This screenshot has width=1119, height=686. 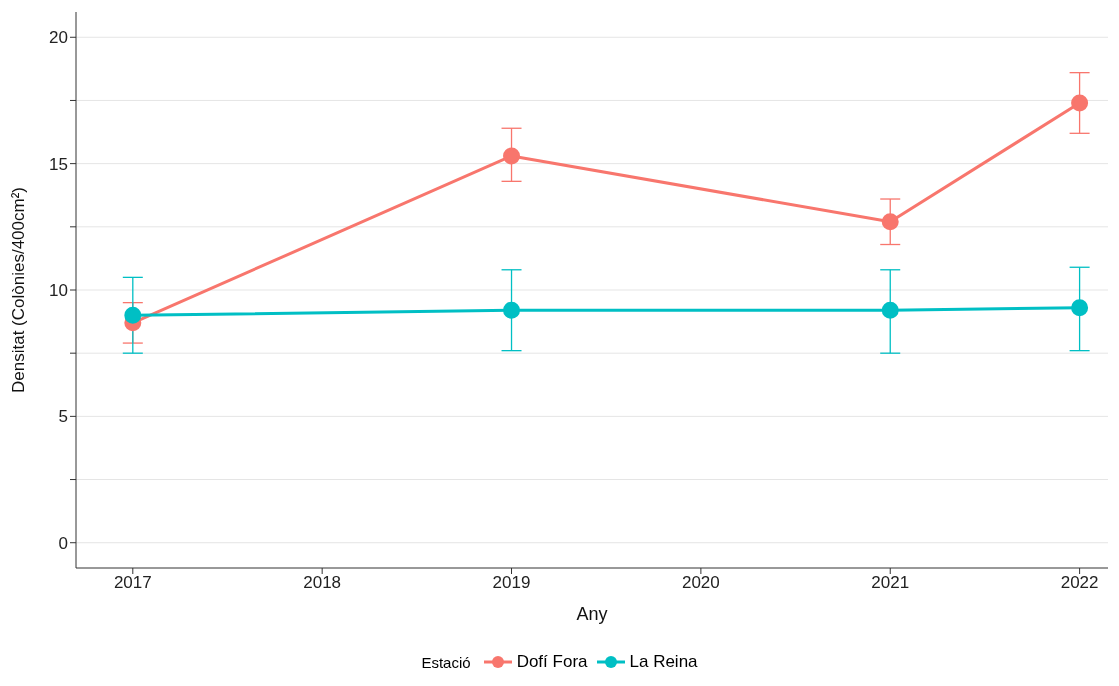 What do you see at coordinates (511, 583) in the screenshot?
I see `x-tick-label: 2019` at bounding box center [511, 583].